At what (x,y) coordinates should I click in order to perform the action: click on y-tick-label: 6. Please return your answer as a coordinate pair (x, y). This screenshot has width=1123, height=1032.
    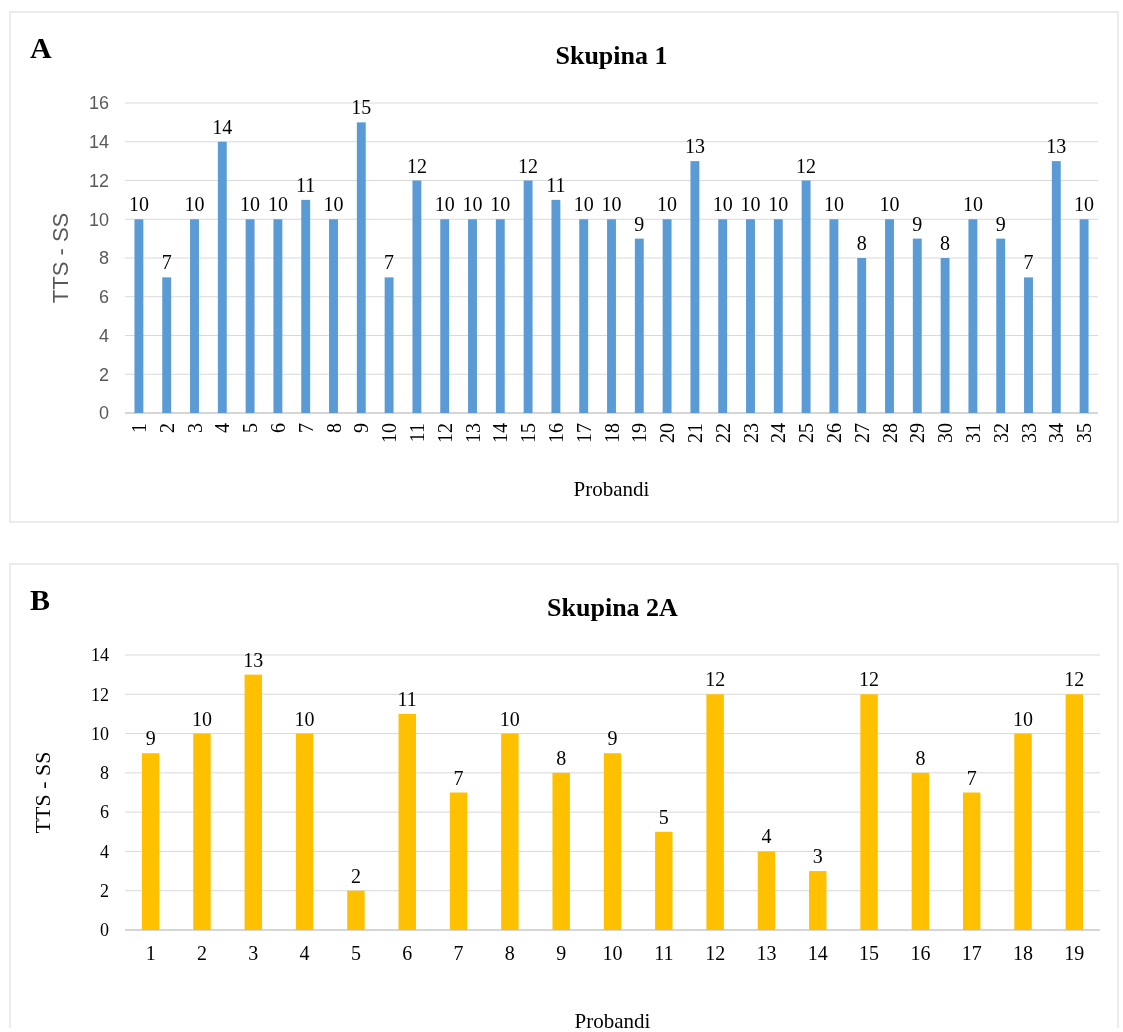
    Looking at the image, I should click on (104, 812).